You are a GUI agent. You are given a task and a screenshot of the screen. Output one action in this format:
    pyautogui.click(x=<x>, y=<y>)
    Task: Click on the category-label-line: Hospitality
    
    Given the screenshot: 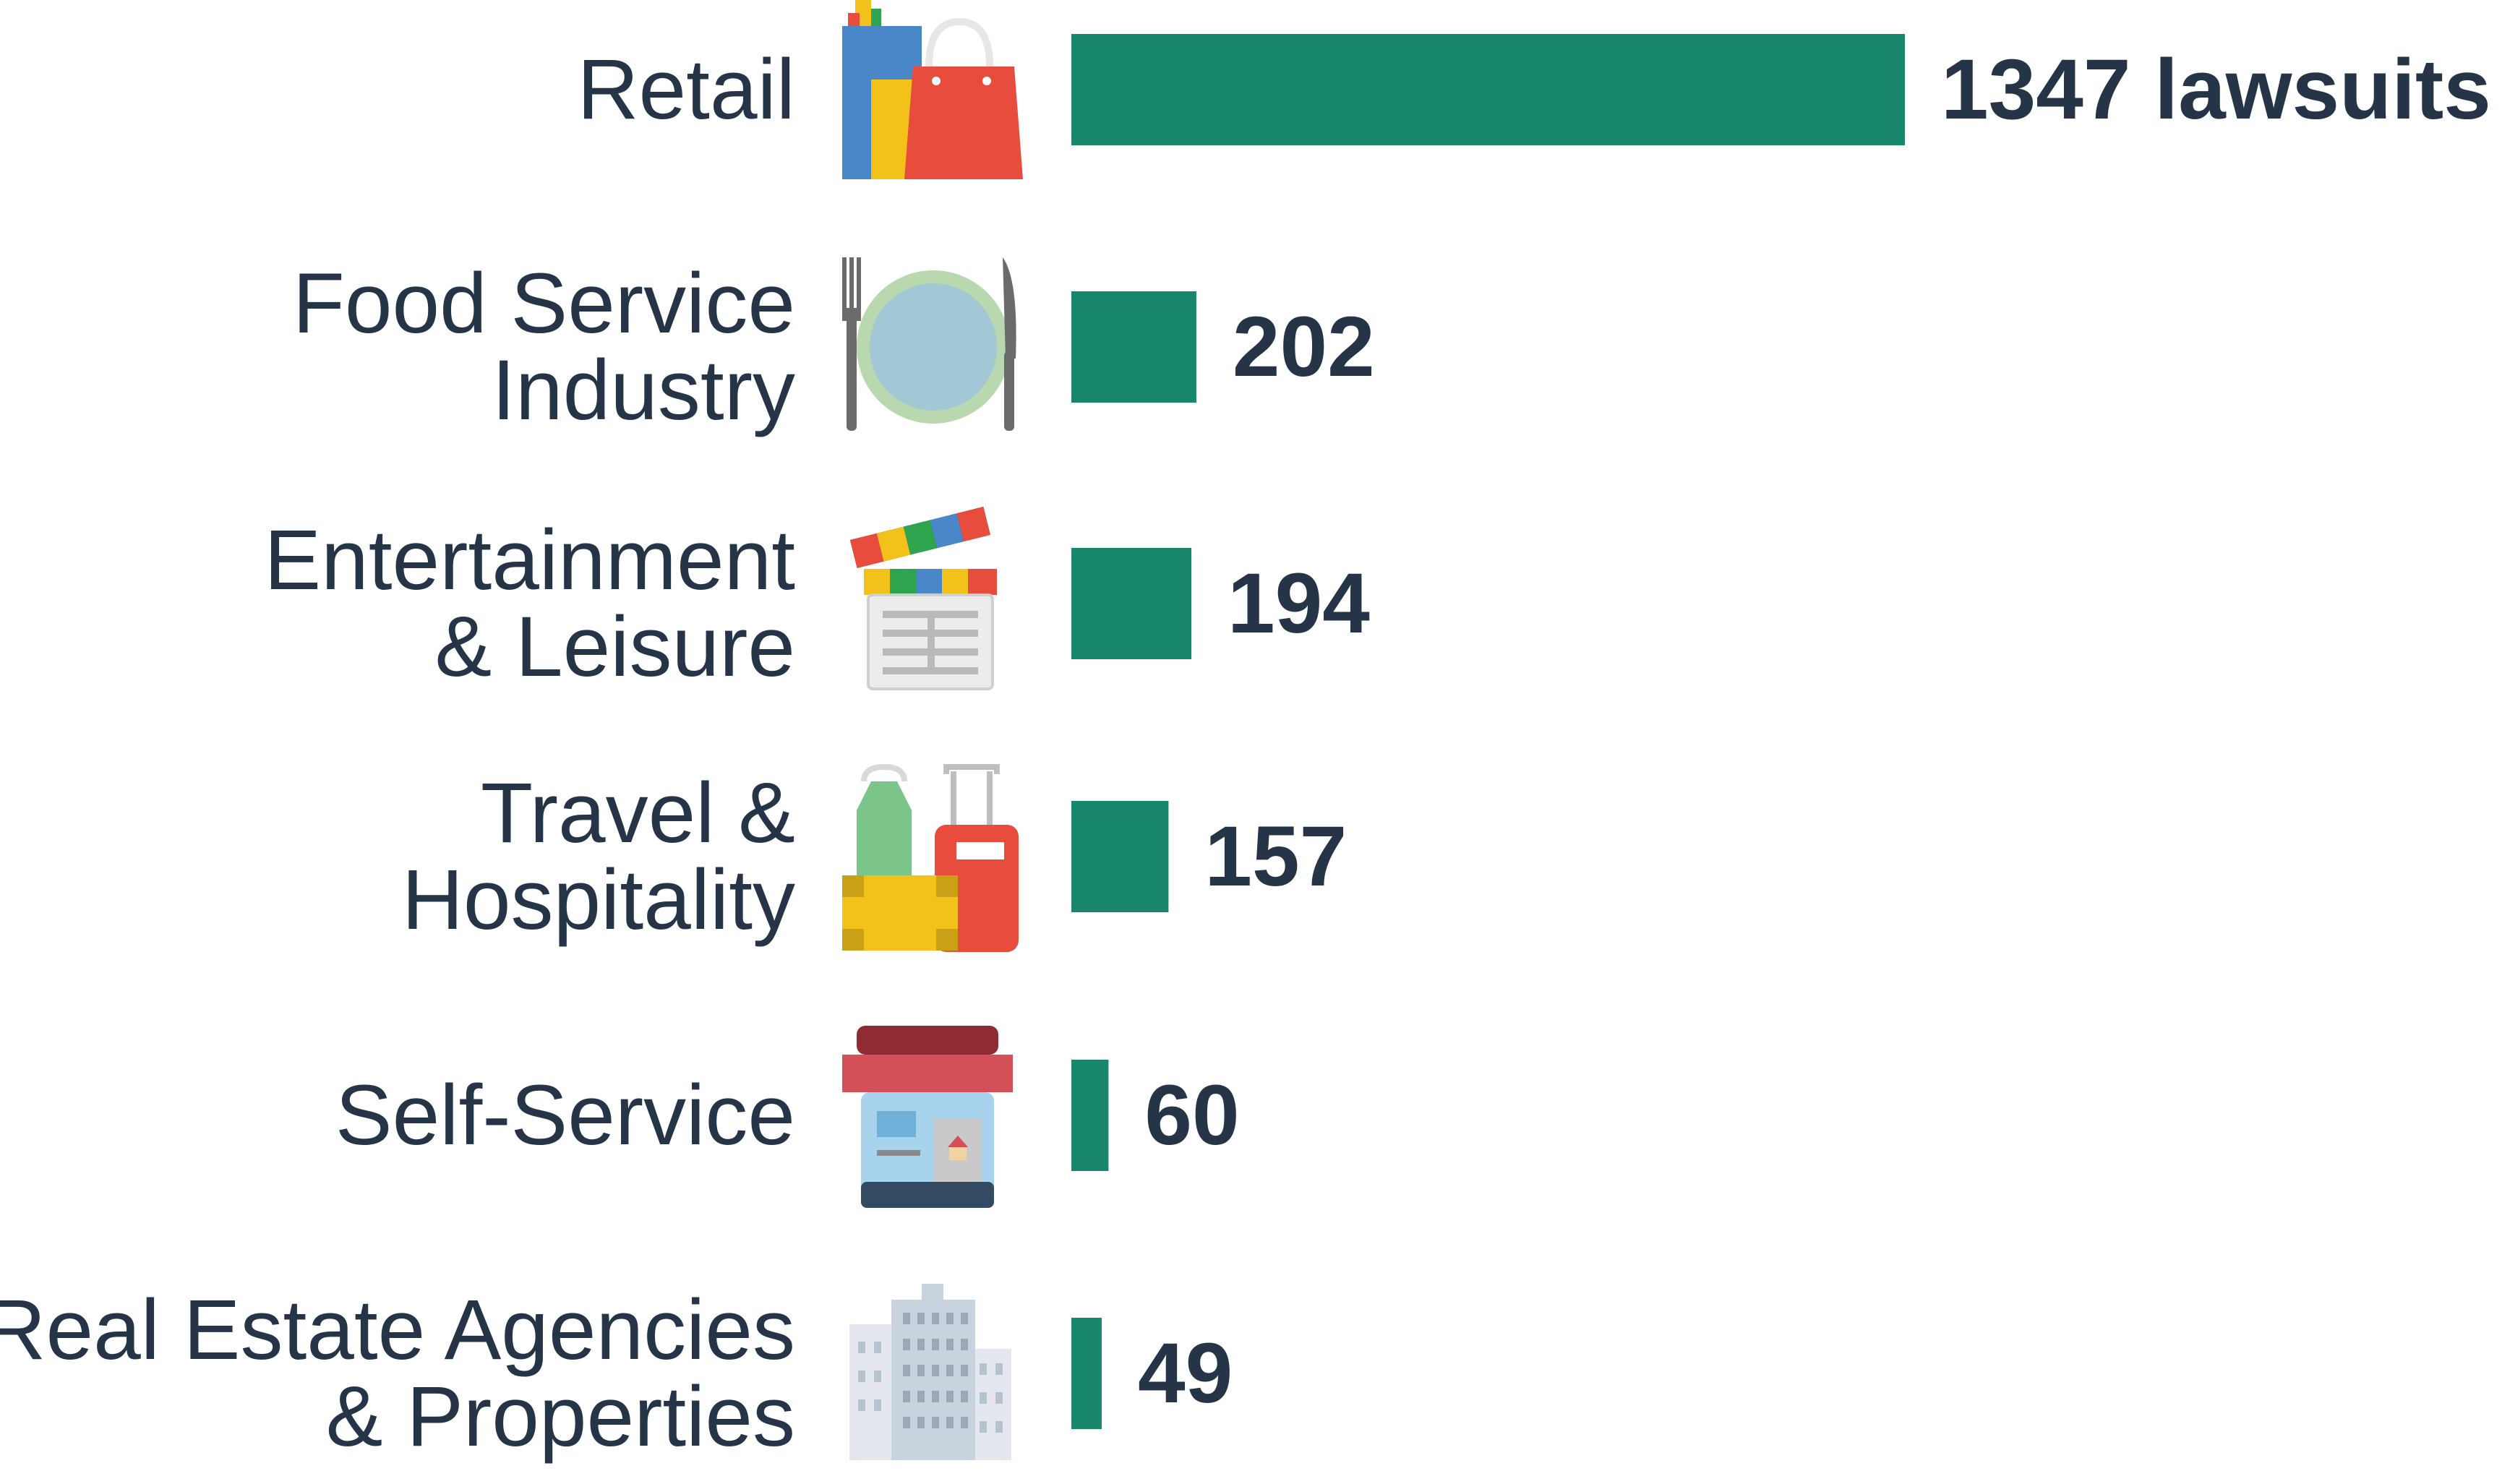 What is the action you would take?
    pyautogui.click(x=598, y=900)
    